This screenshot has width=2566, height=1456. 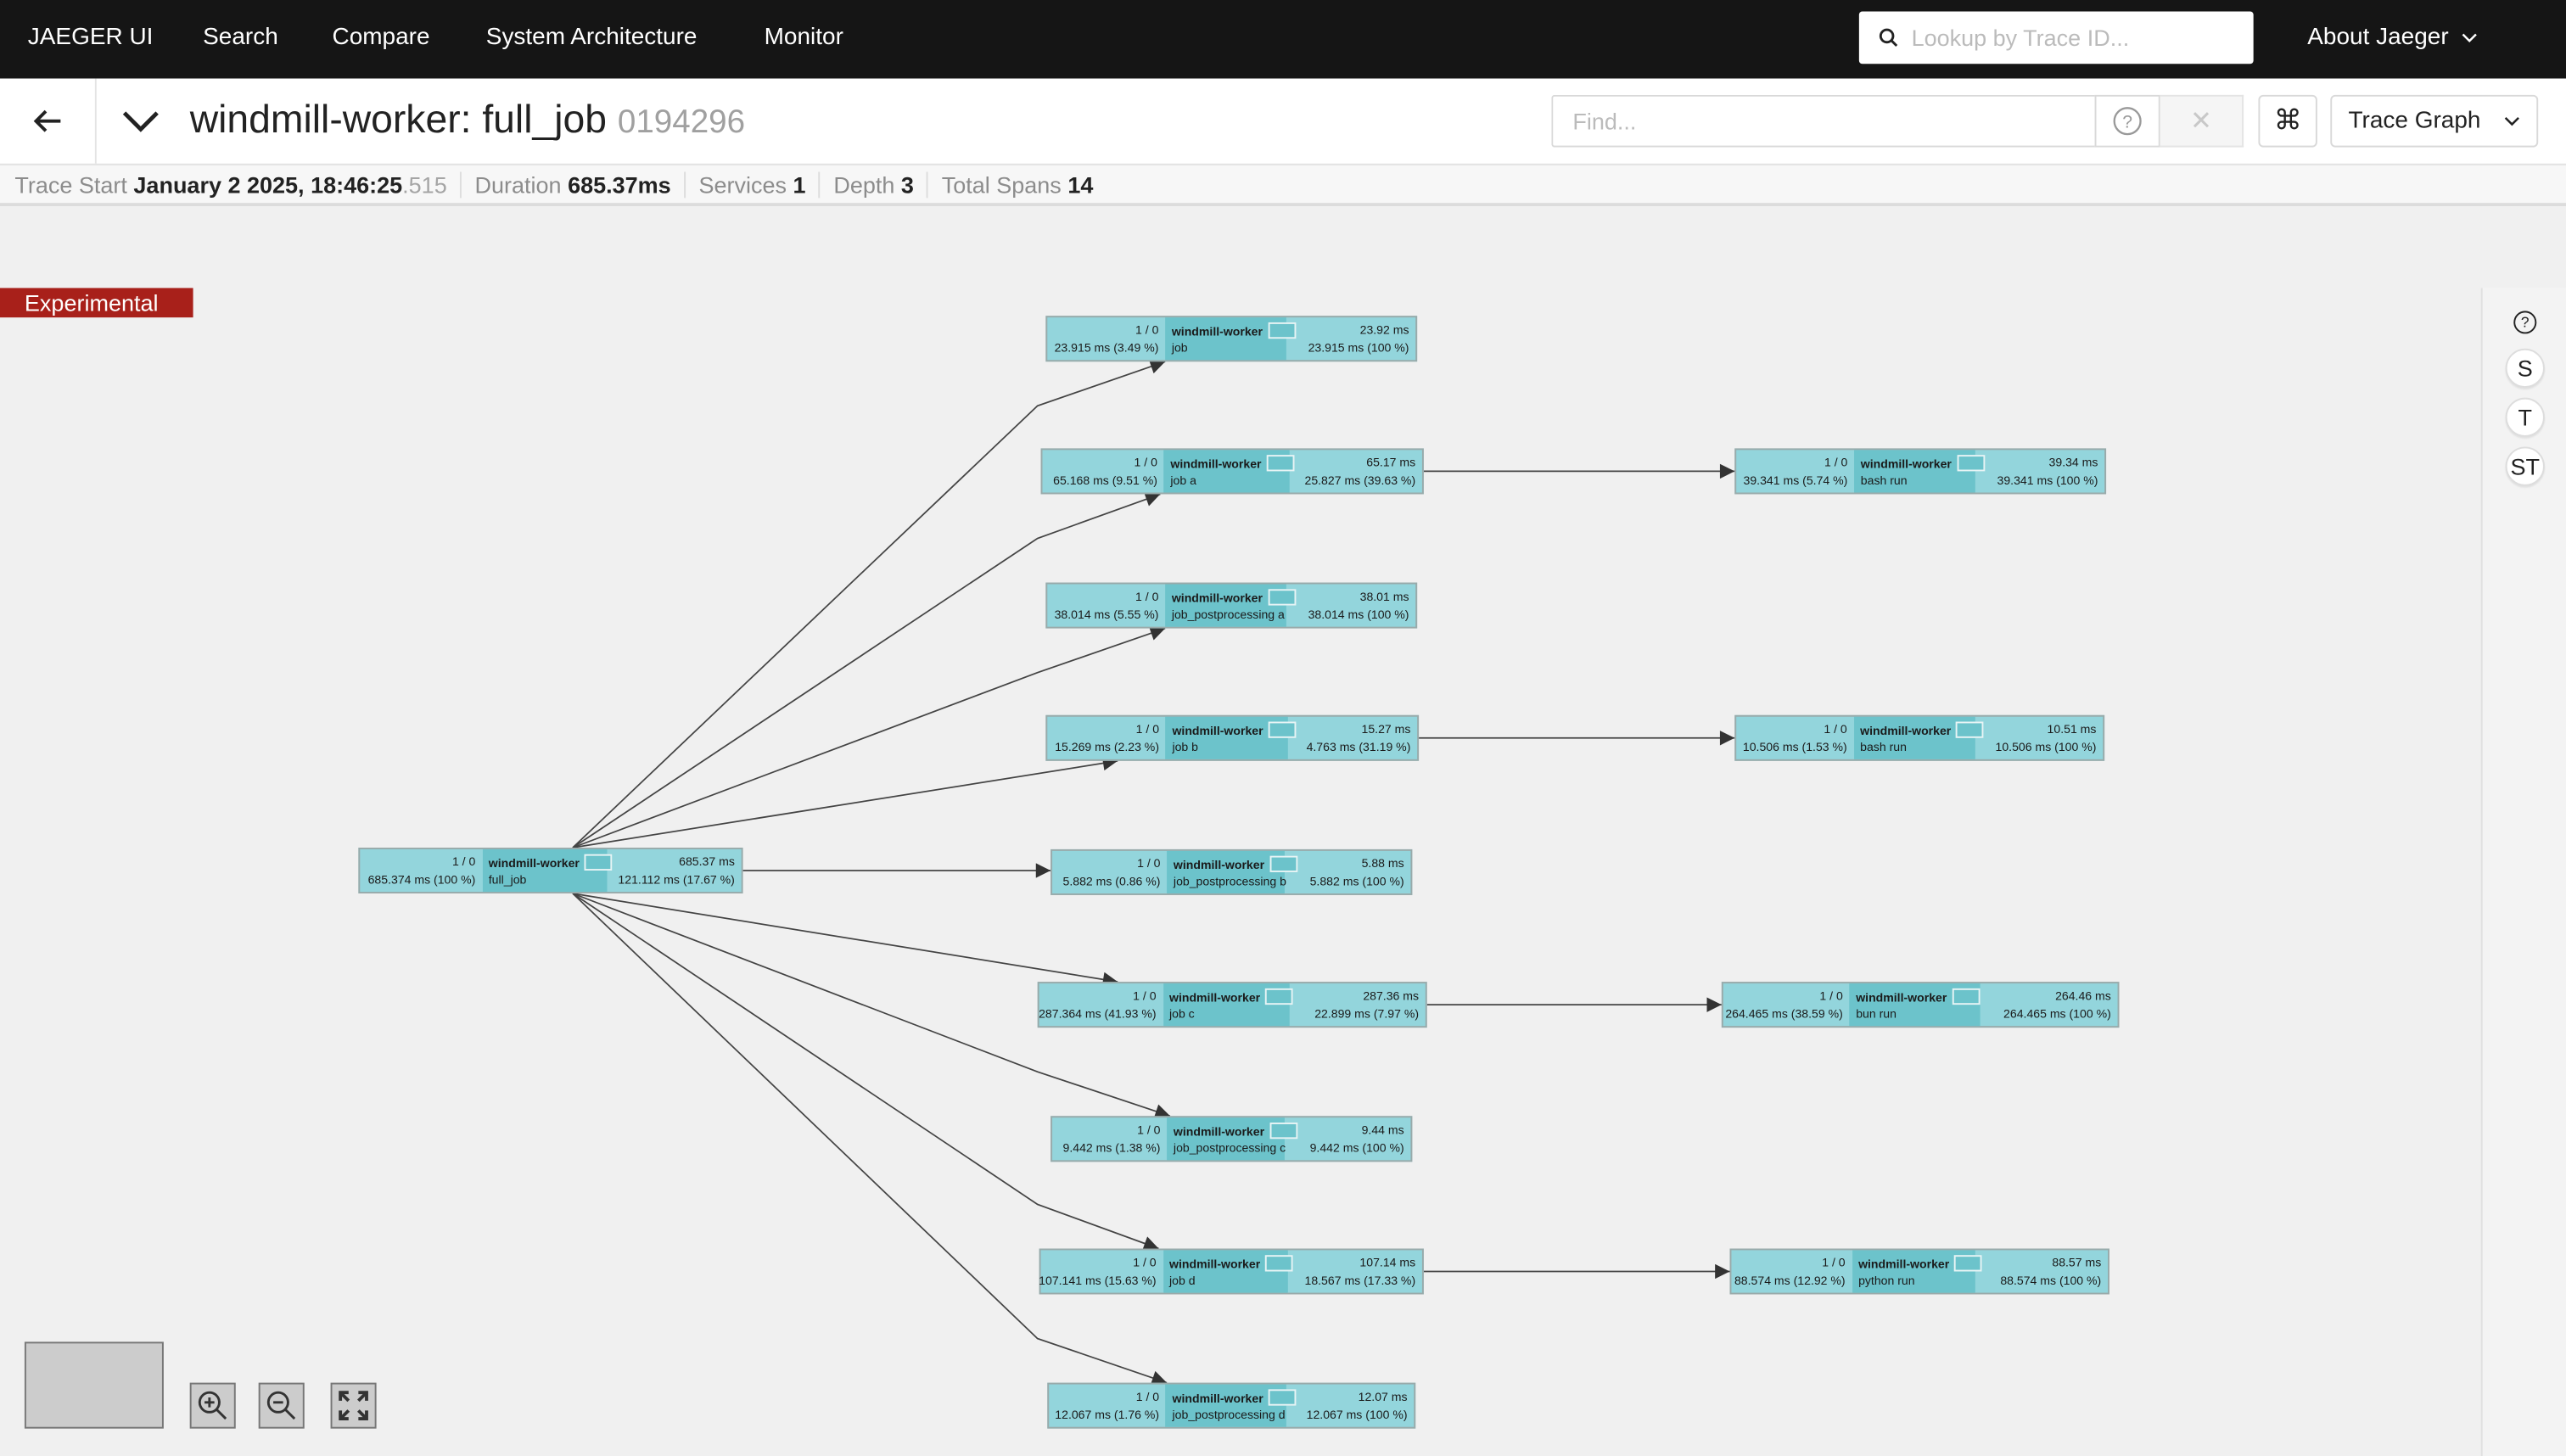 I want to click on node-total-time: 23.915 ms (3.49 %), so click(x=1106, y=348).